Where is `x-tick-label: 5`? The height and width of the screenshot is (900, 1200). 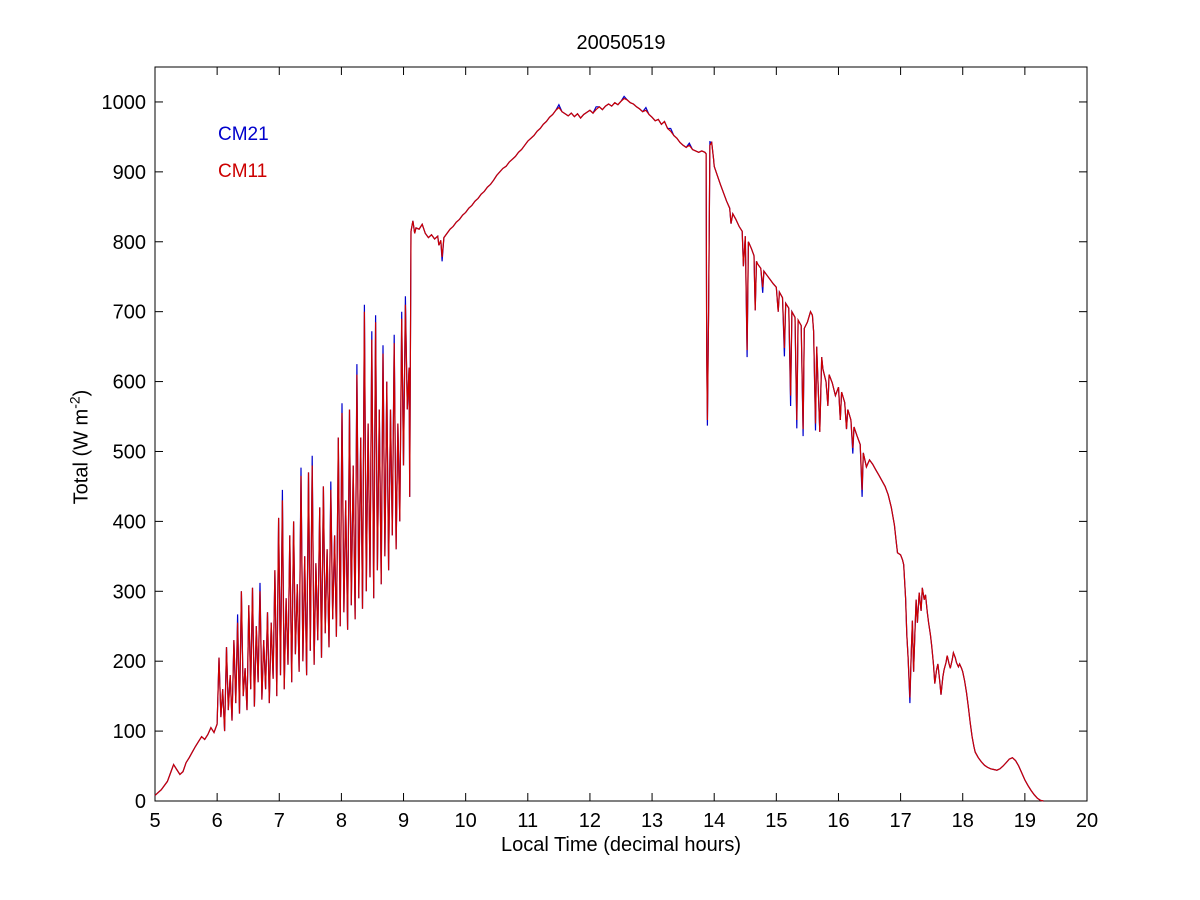
x-tick-label: 5 is located at coordinates (154, 821).